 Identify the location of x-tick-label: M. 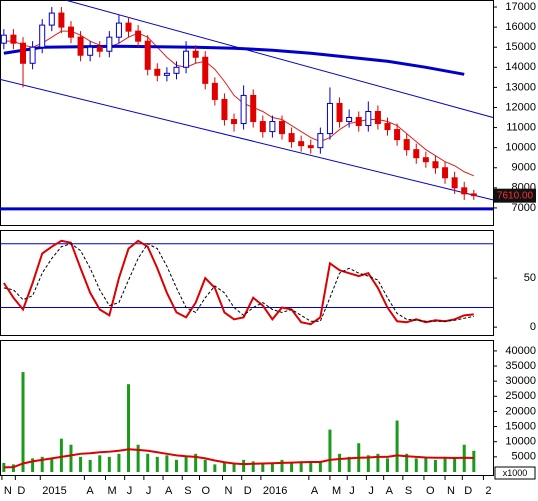
(112, 491).